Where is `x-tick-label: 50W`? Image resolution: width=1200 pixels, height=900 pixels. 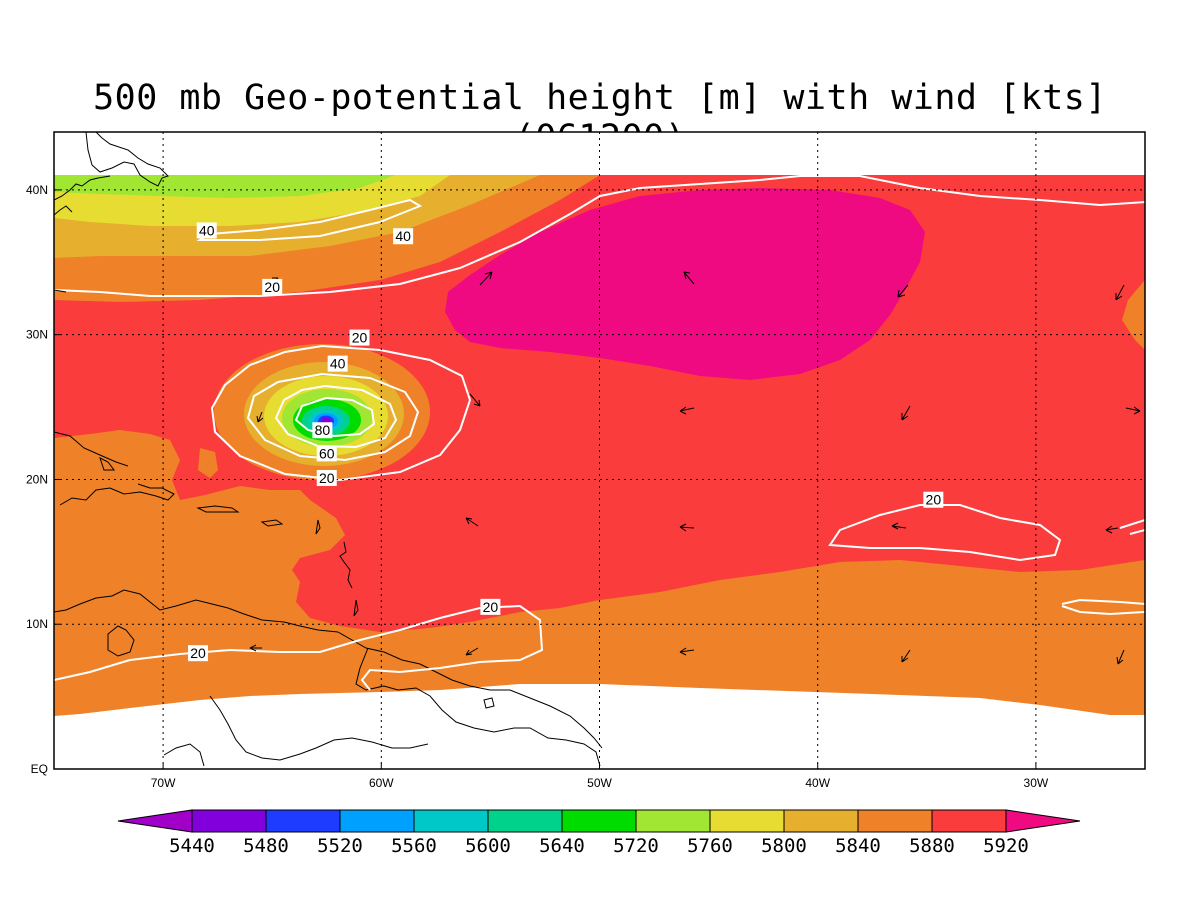
x-tick-label: 50W is located at coordinates (599, 783).